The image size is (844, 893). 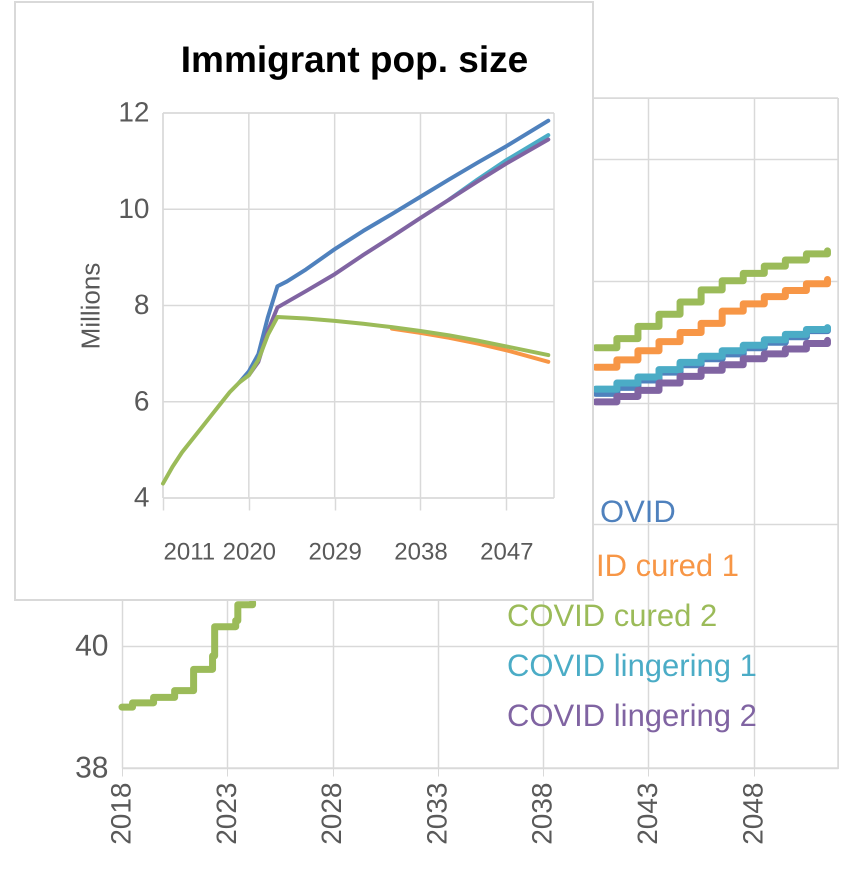 I want to click on x-tick-label: 2020, so click(x=249, y=552).